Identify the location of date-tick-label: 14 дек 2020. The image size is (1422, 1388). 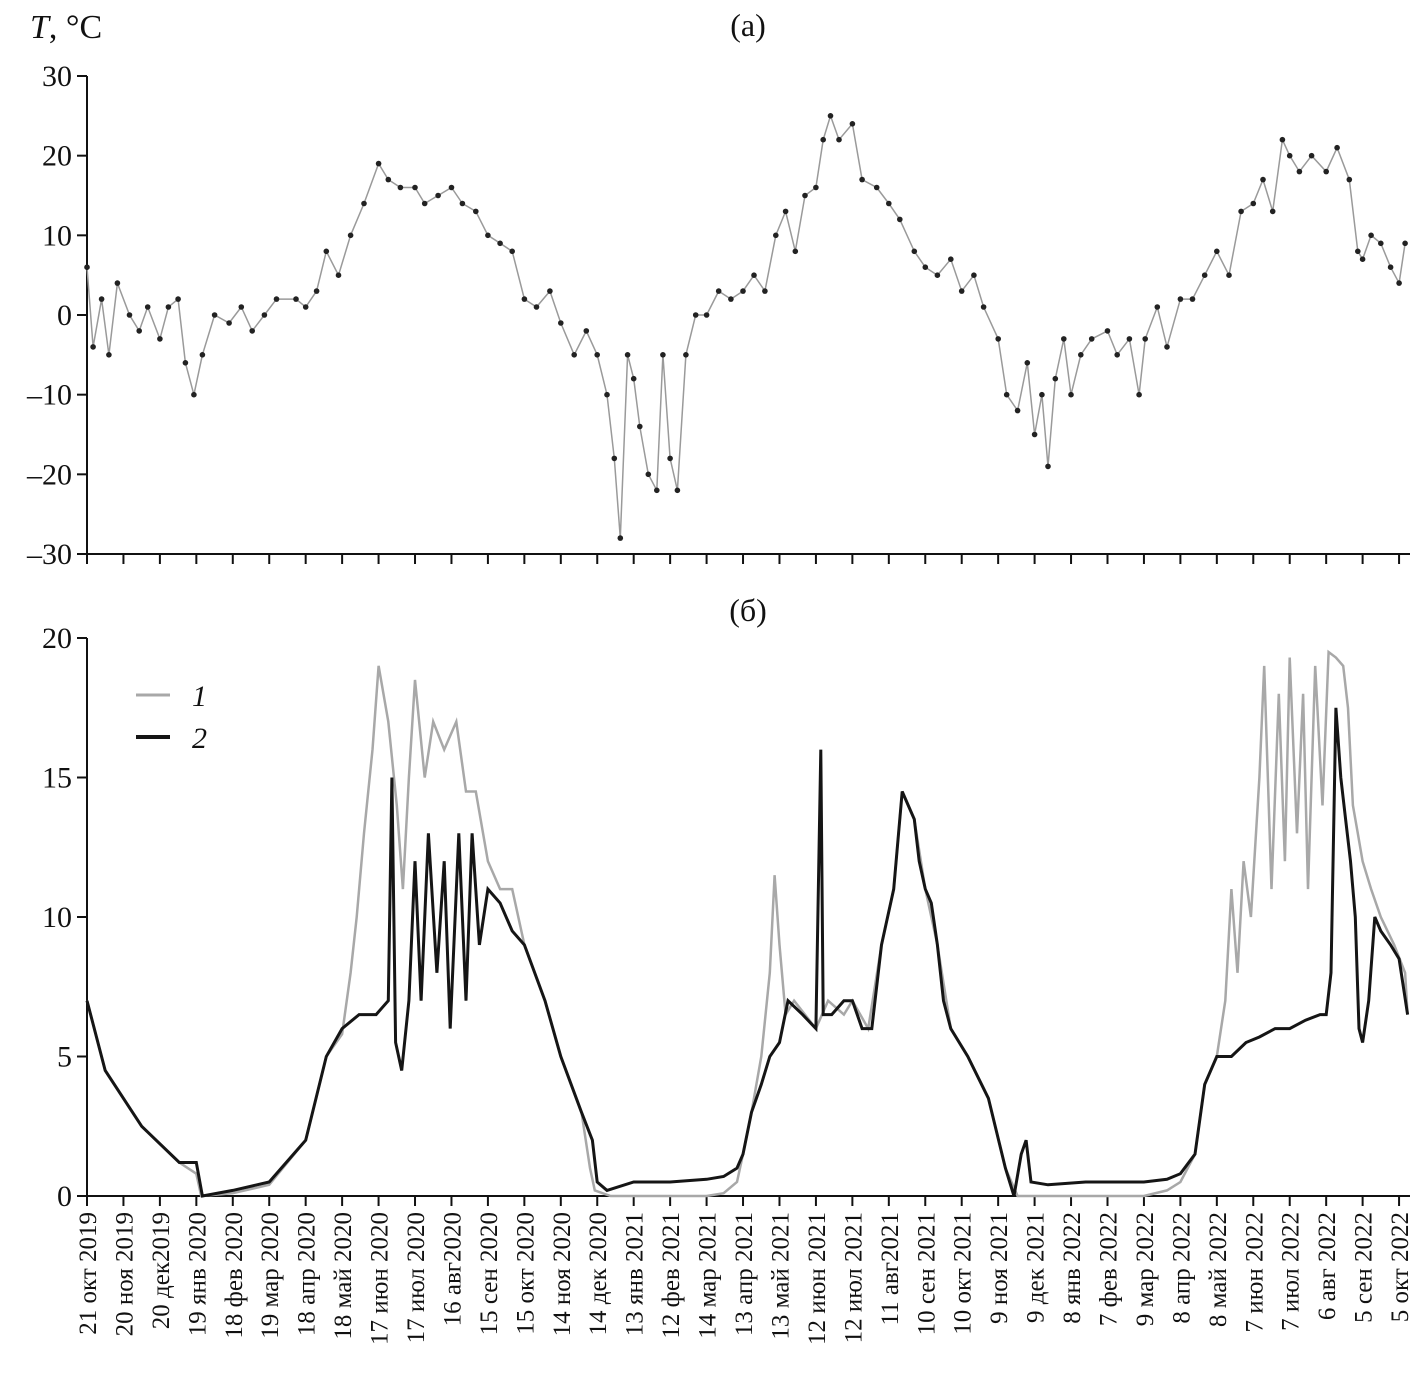
(598, 1273).